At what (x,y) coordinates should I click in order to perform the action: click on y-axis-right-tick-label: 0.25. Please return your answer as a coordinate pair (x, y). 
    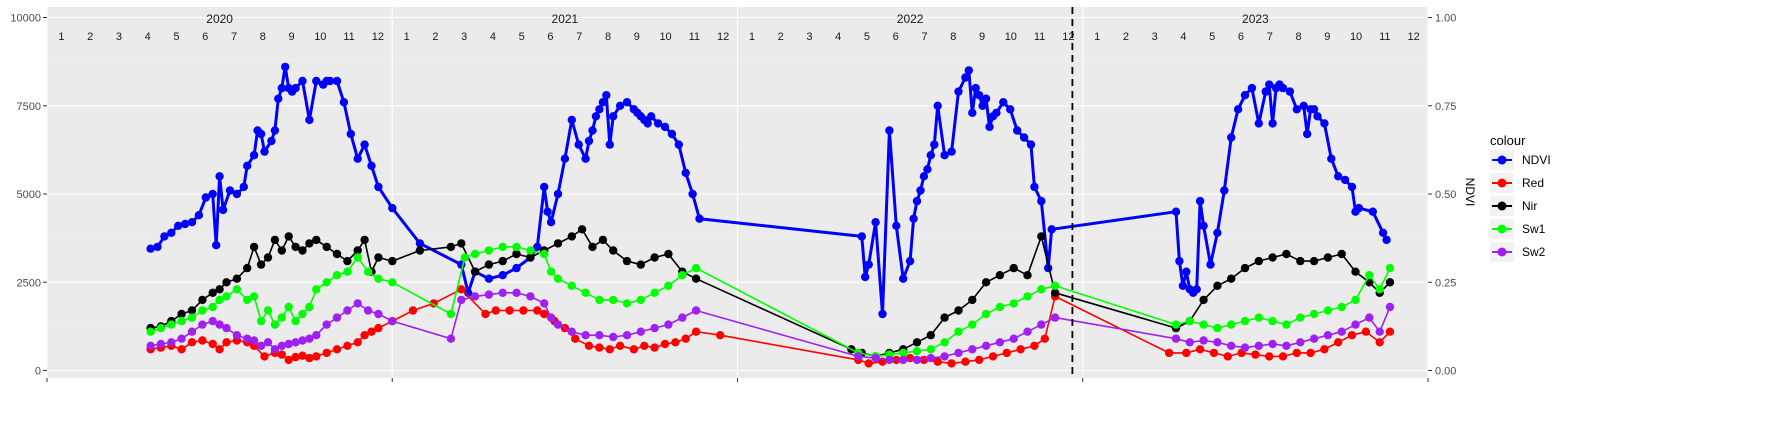
    Looking at the image, I should click on (1445, 283).